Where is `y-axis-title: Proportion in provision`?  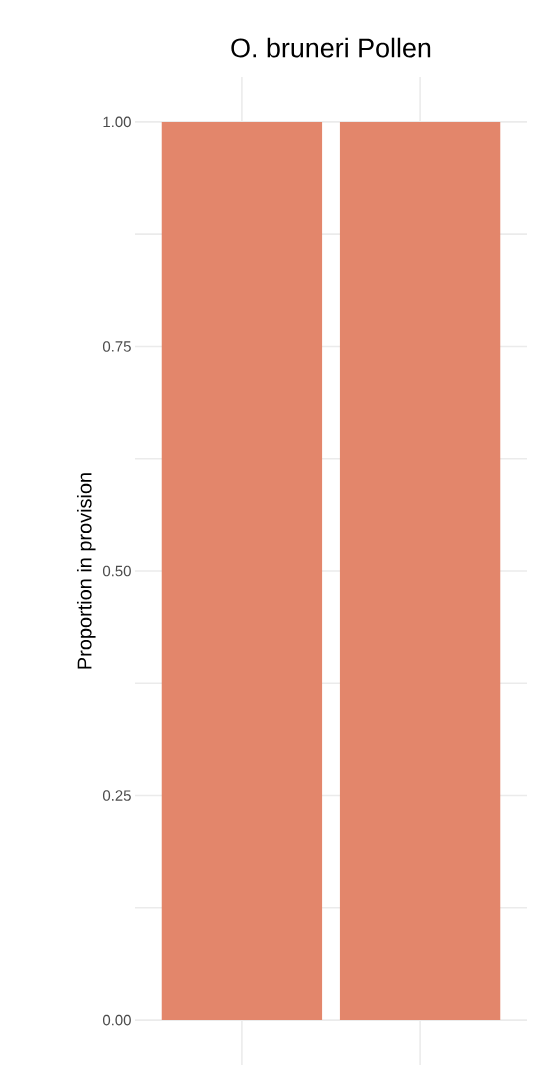 y-axis-title: Proportion in provision is located at coordinates (86, 571).